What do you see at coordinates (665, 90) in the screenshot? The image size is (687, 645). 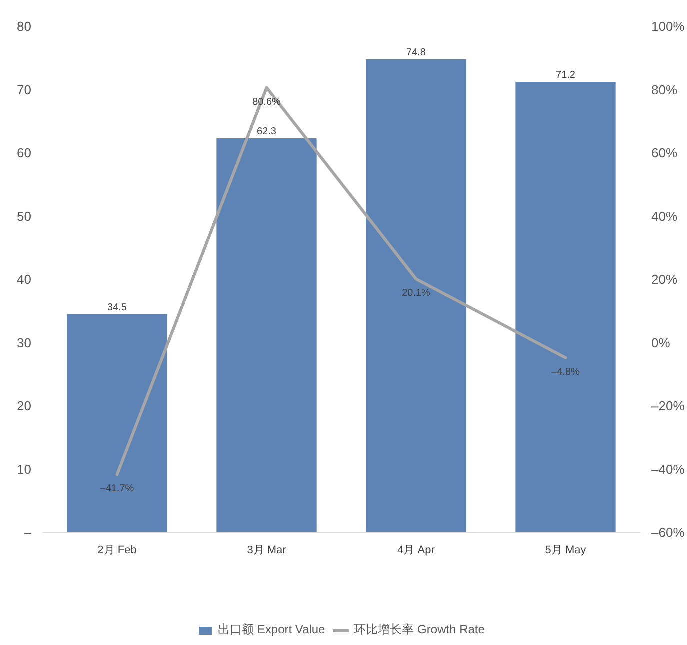 I see `y2-tick-label: 80%` at bounding box center [665, 90].